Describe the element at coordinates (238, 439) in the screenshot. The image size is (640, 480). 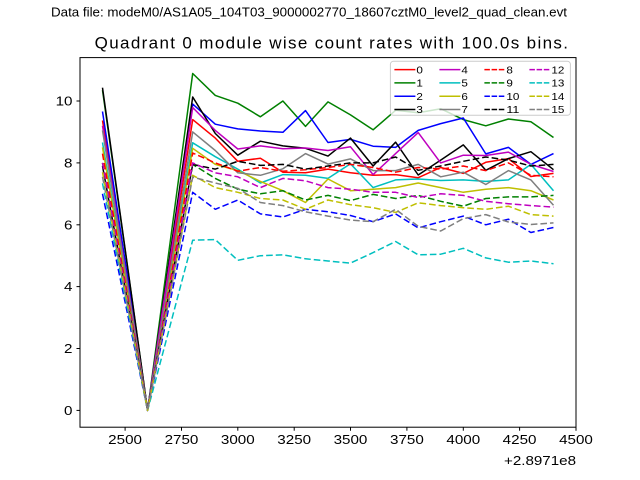
I see `svg-text: 3000` at that location.